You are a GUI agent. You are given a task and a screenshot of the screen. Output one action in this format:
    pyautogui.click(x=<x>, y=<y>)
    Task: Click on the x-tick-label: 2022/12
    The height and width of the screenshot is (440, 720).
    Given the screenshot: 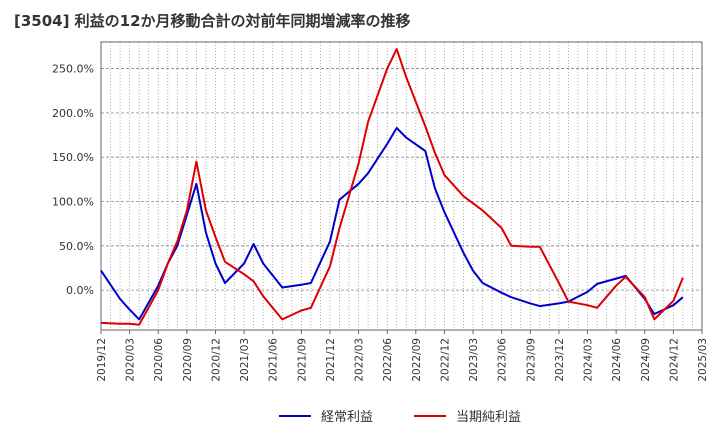 What is the action you would take?
    pyautogui.click(x=445, y=360)
    